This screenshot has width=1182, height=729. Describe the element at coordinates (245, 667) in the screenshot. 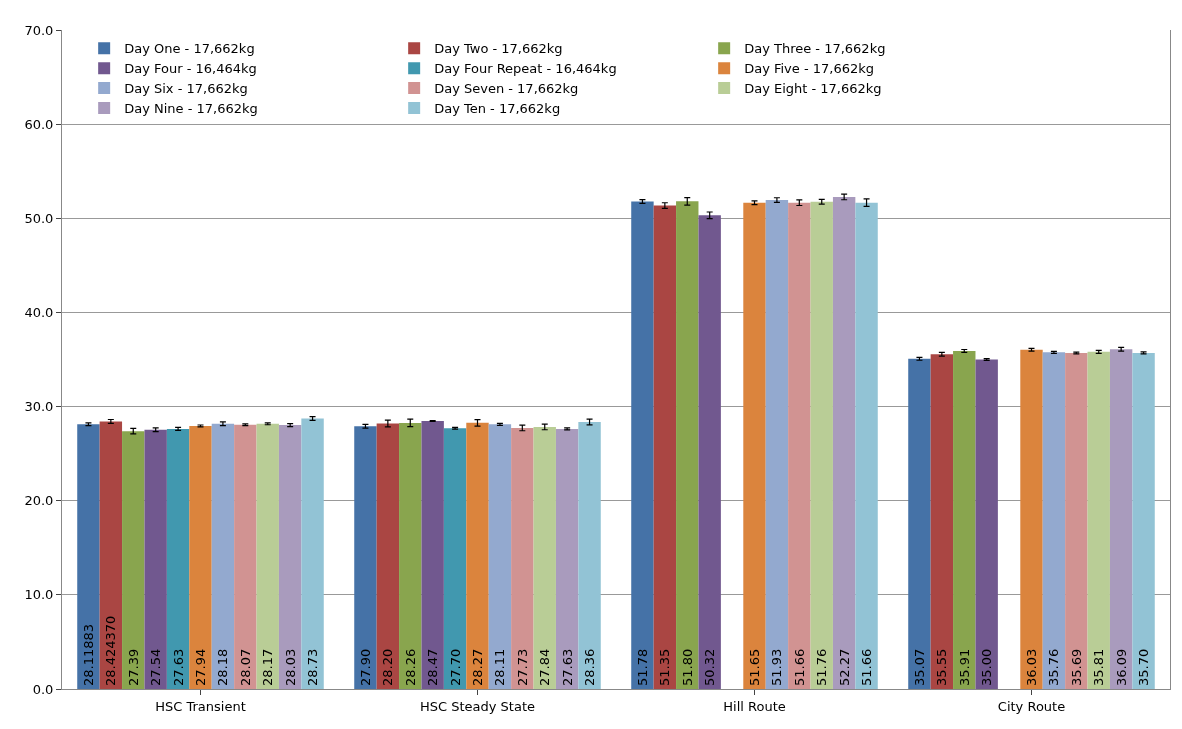

I see `data-label: 28.07` at that location.